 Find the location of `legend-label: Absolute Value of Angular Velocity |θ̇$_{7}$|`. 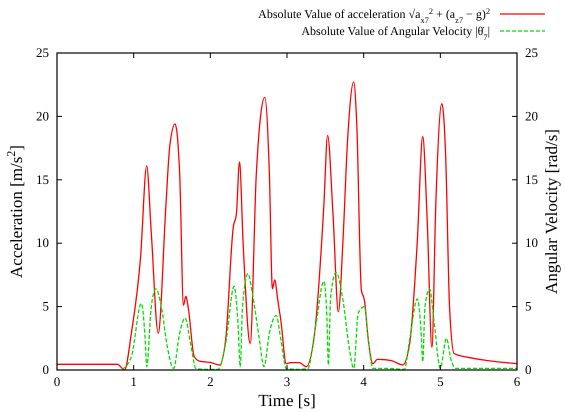

legend-label: Absolute Value of Angular Velocity |θ̇$_{7}$| is located at coordinates (395, 33).